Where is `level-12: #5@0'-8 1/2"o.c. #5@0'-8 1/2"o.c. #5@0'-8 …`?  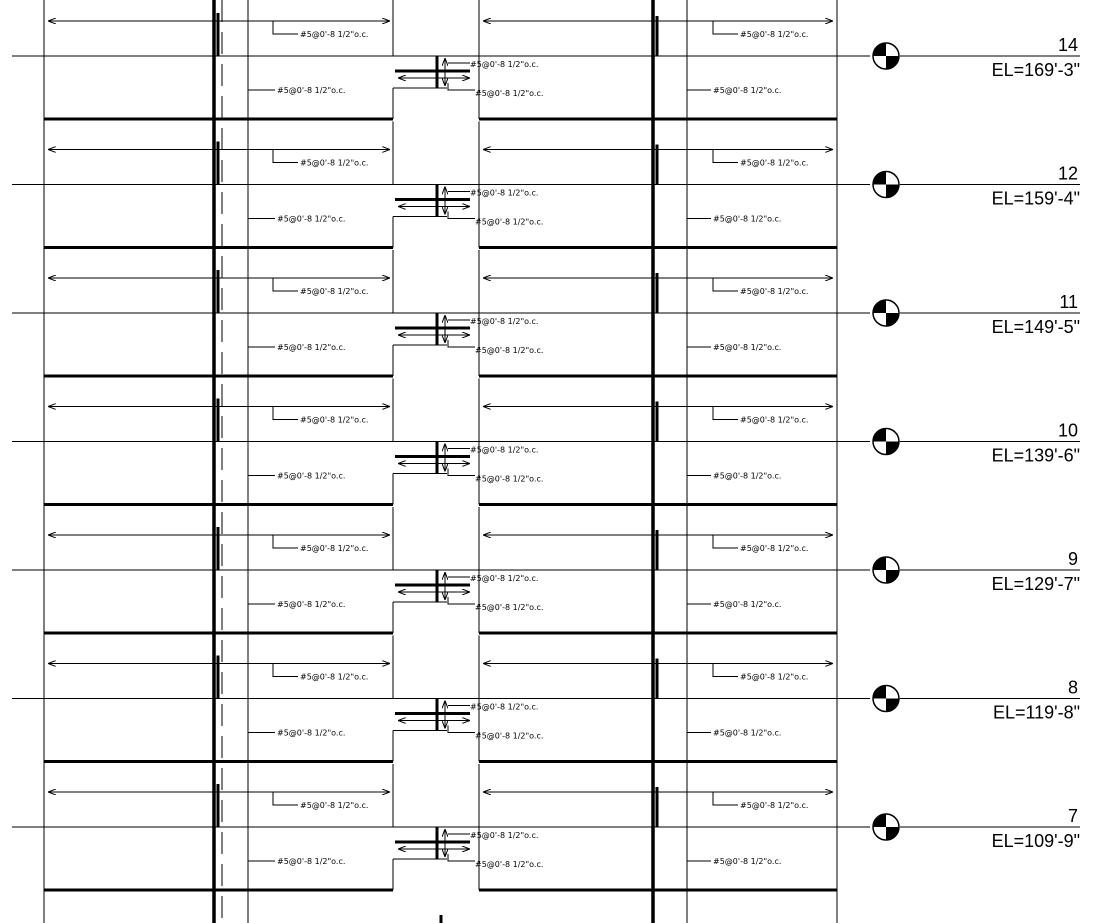 level-12: #5@0'-8 1/2"o.c. #5@0'-8 1/2"o.c. #5@0'-8 … is located at coordinates (546, 185).